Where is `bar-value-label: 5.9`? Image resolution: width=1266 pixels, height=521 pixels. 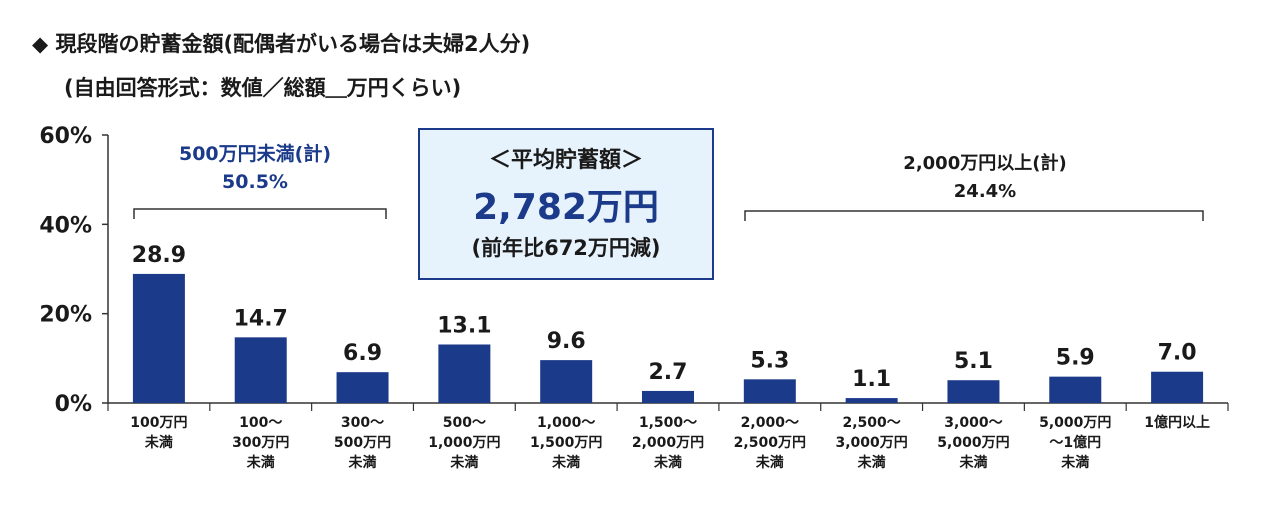
bar-value-label: 5.9 is located at coordinates (1075, 358).